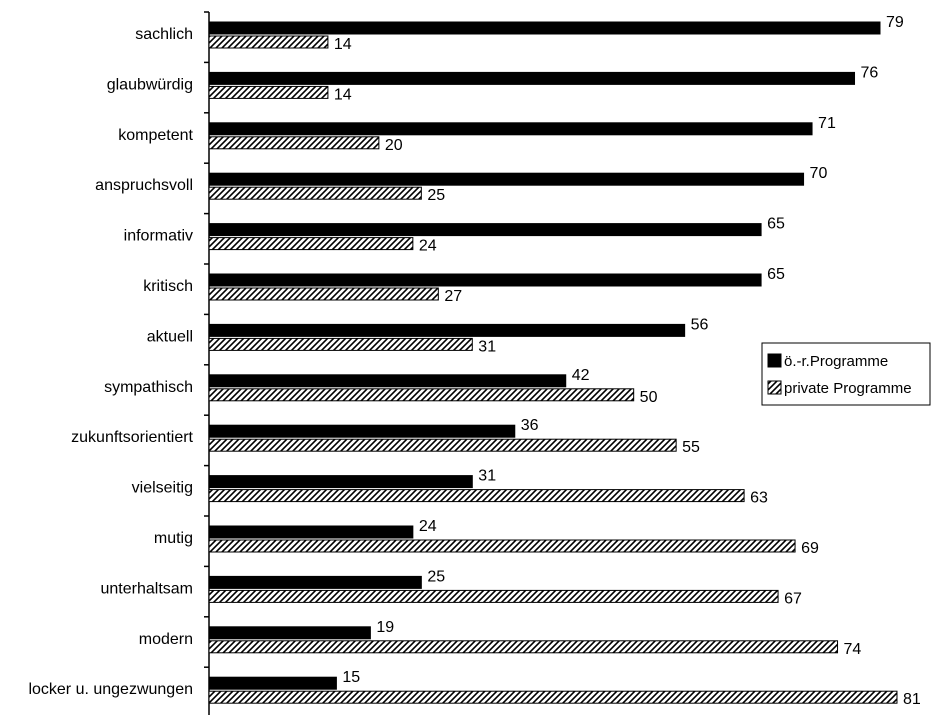 This screenshot has height=715, width=933. I want to click on value-label-private-informativ: 24, so click(428, 246).